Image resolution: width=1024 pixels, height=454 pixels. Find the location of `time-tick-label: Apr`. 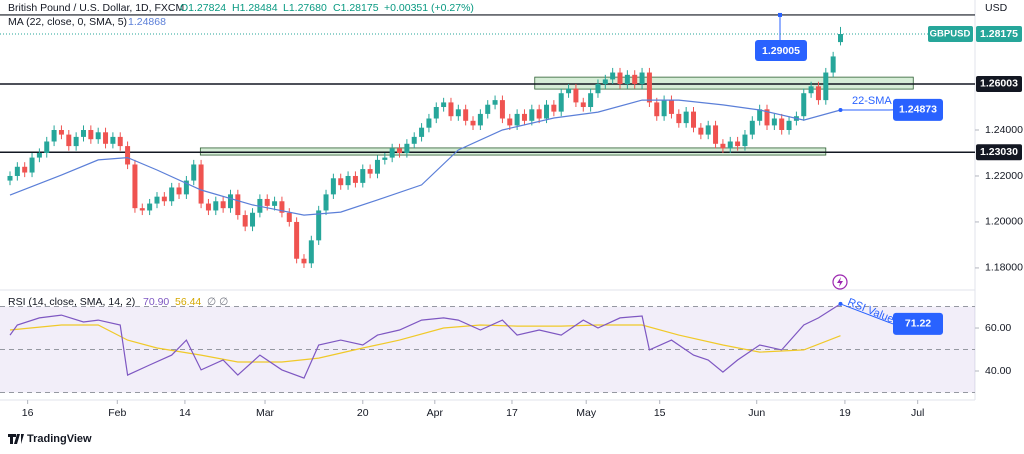

time-tick-label: Apr is located at coordinates (435, 413).